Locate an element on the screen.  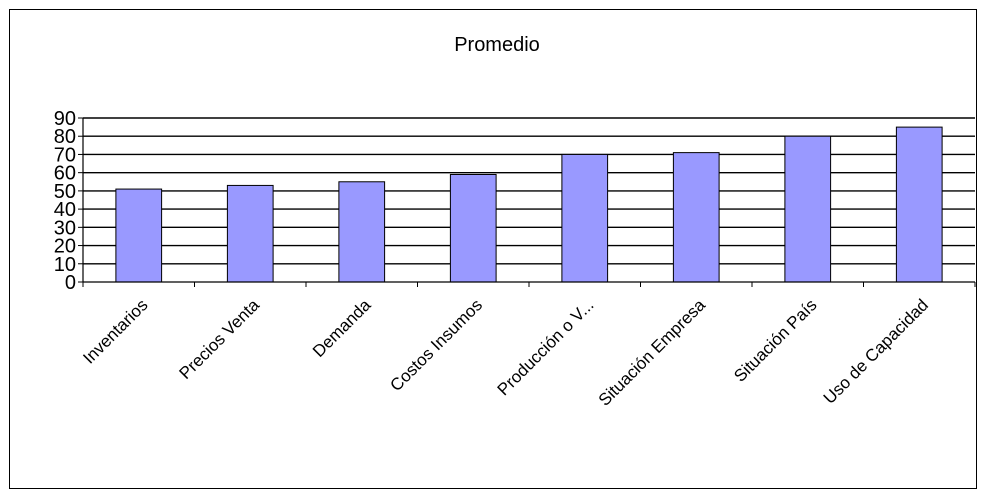
y-tick-label: 10 is located at coordinates (65, 265).